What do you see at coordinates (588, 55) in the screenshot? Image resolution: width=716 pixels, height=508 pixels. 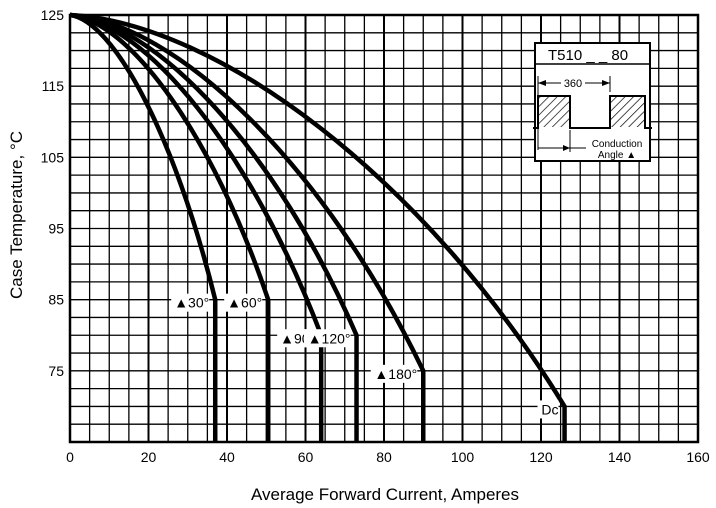 I see `inset-title: T510 _ _ 80` at bounding box center [588, 55].